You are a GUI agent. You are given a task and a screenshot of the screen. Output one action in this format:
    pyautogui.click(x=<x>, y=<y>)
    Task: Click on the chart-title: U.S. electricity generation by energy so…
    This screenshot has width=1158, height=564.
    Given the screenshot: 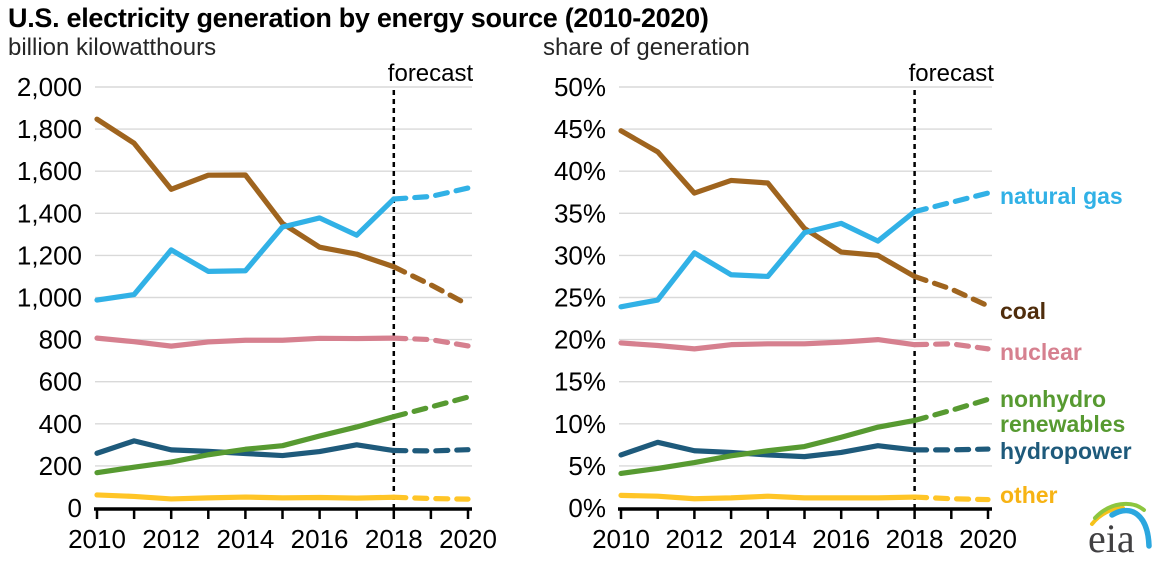 What is the action you would take?
    pyautogui.click(x=358, y=18)
    